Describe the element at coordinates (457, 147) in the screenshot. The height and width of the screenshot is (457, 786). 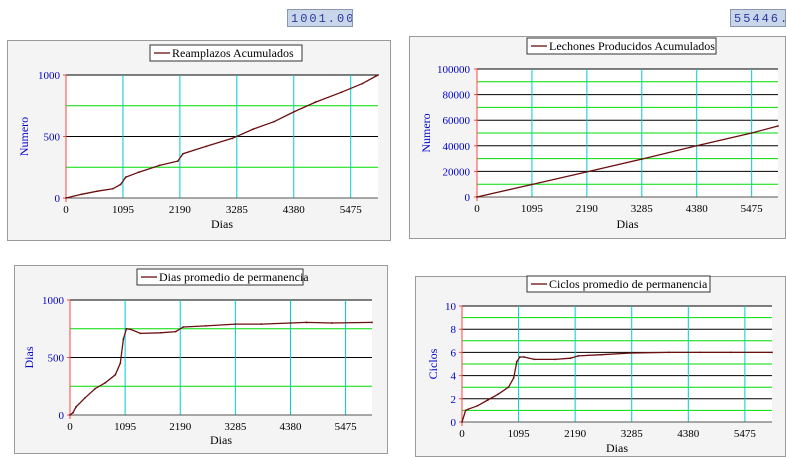
I see `y-tick-label: 40000` at that location.